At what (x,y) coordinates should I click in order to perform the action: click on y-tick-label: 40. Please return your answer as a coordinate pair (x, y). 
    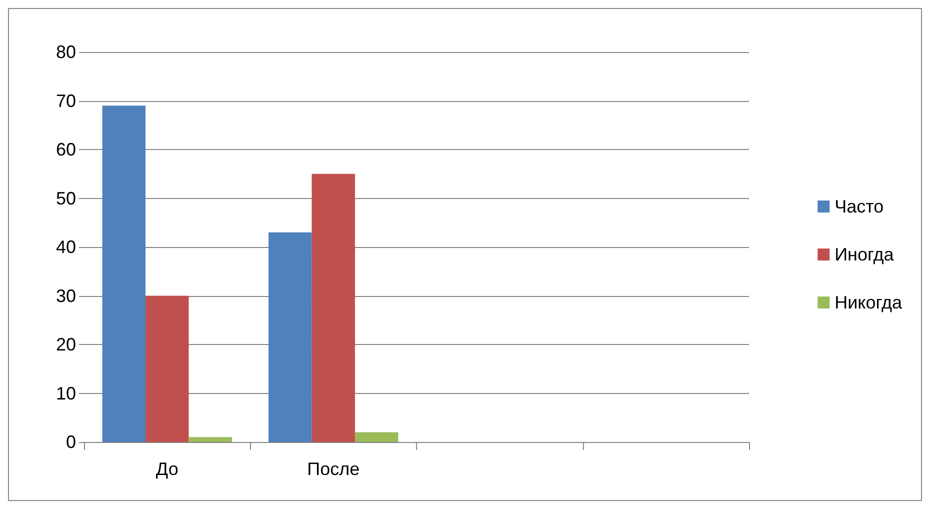
    Looking at the image, I should click on (66, 247).